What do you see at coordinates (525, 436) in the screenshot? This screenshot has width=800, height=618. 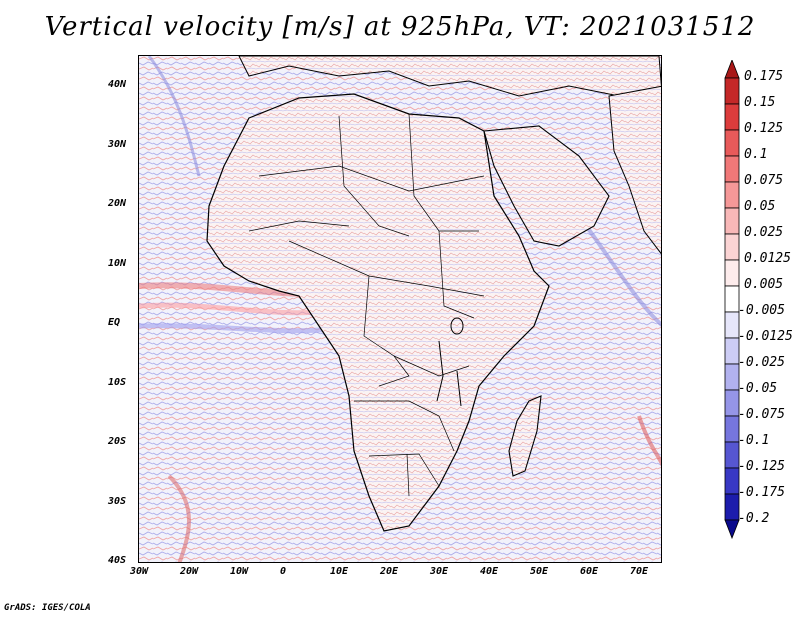 I see `madagascar` at bounding box center [525, 436].